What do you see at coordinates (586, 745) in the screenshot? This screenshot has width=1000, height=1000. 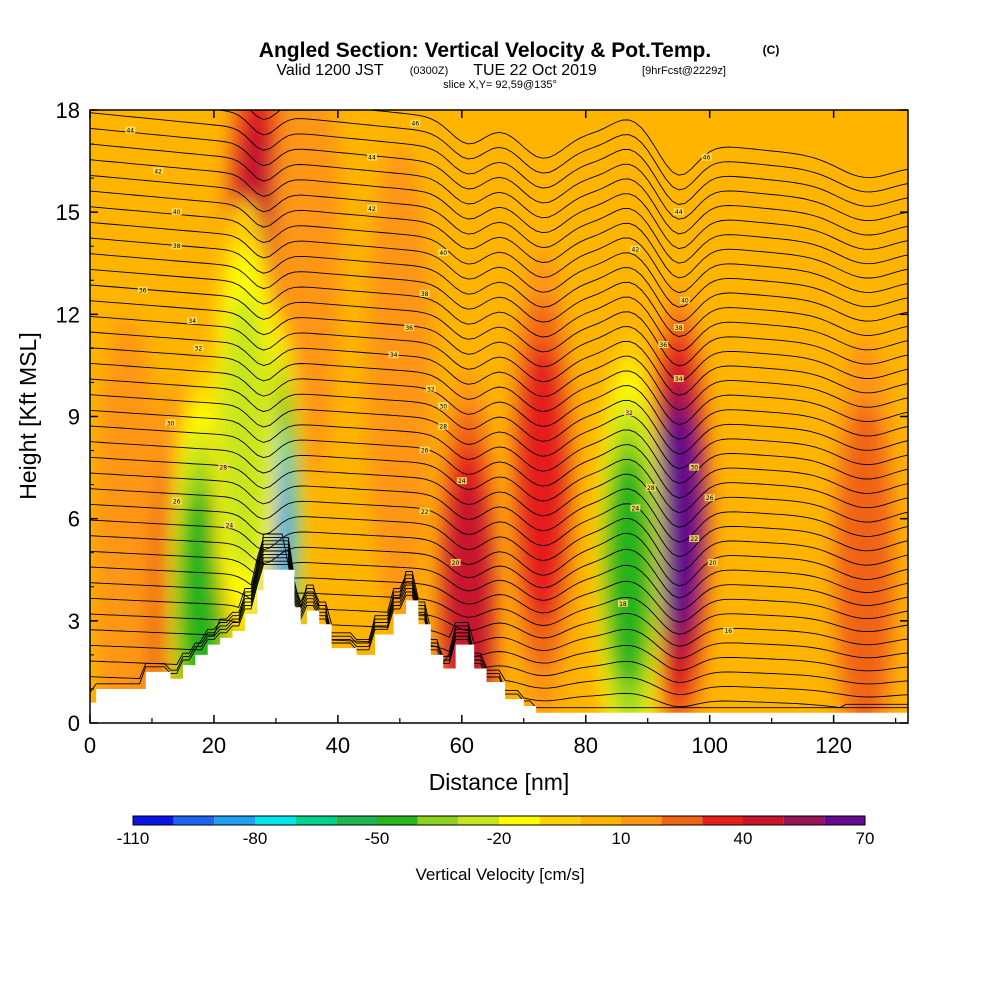 I see `x-tick-label: 80` at bounding box center [586, 745].